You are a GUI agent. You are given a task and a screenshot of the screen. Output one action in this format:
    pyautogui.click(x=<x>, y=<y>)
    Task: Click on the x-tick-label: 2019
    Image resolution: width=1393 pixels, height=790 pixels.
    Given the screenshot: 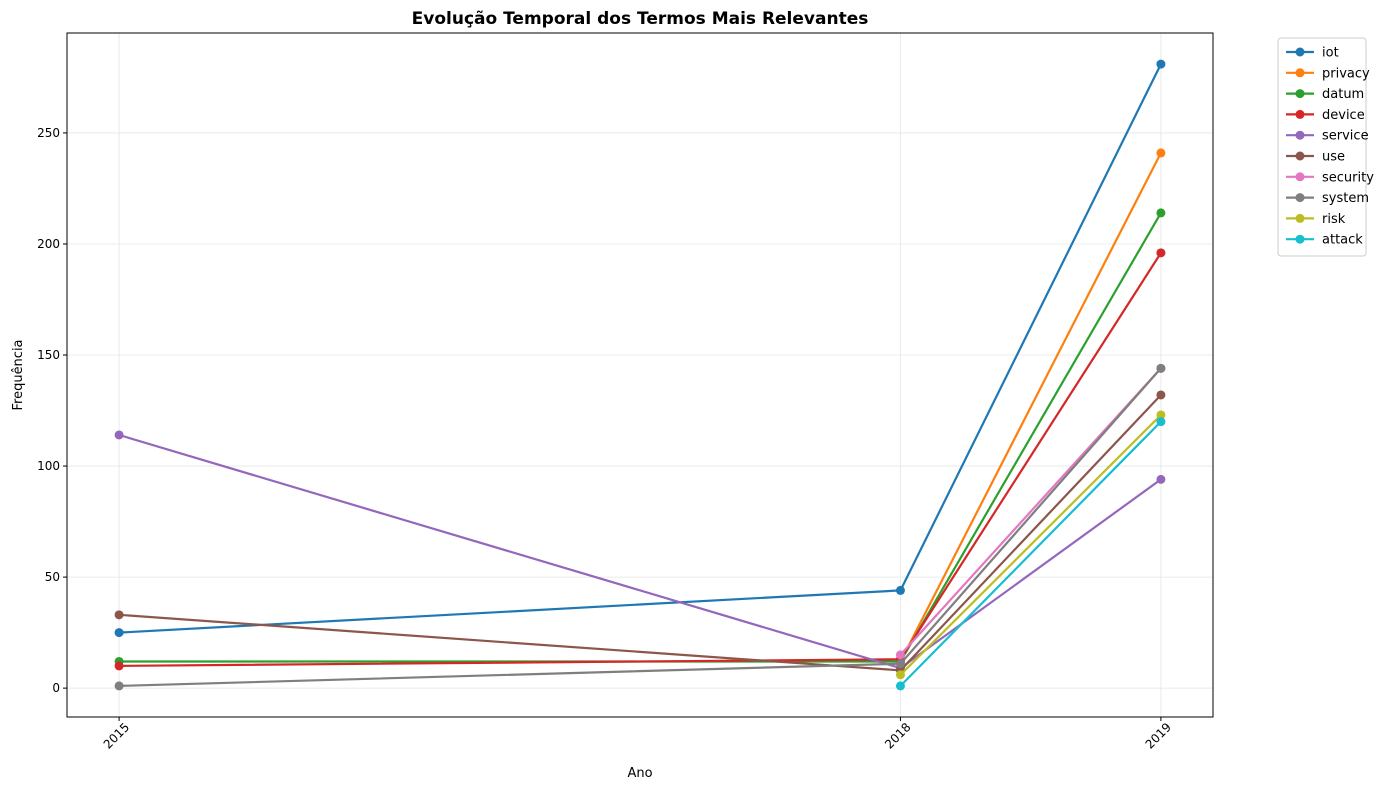 What is the action you would take?
    pyautogui.click(x=1158, y=735)
    